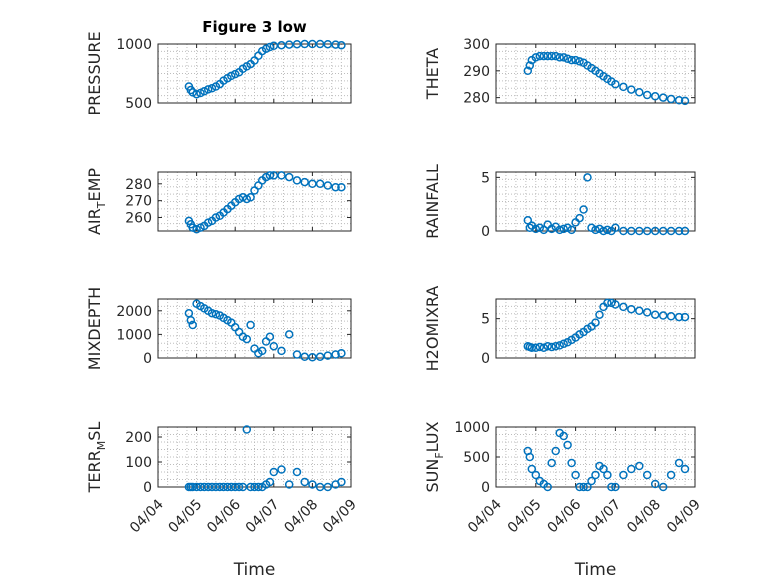  Describe the element at coordinates (94, 73) in the screenshot. I see `y-axis-label: PRESSURE` at that location.